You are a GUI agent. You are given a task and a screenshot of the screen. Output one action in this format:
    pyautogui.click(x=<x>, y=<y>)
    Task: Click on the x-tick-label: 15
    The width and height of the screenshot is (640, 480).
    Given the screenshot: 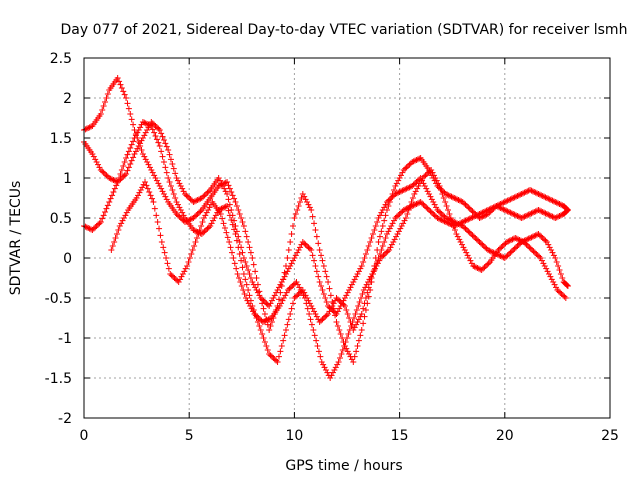 What is the action you would take?
    pyautogui.click(x=400, y=436)
    